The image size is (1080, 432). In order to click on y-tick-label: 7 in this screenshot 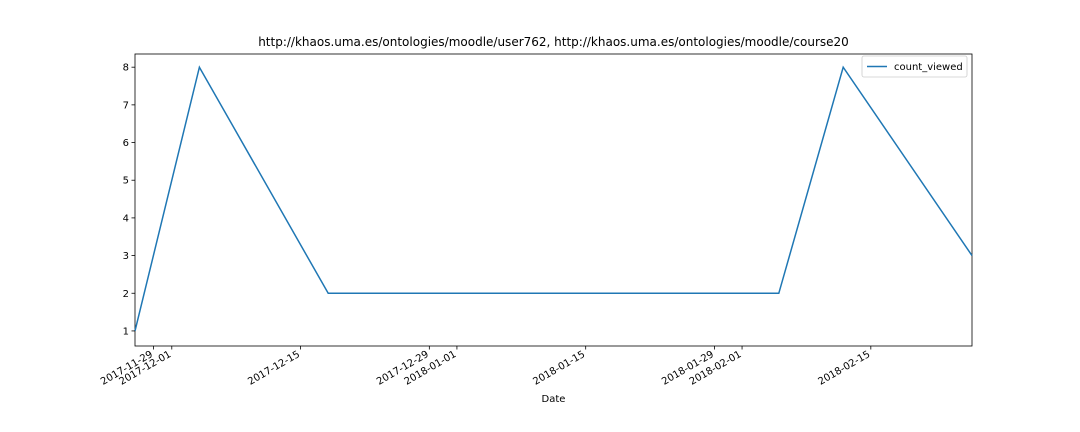, I will do `click(126, 105)`.